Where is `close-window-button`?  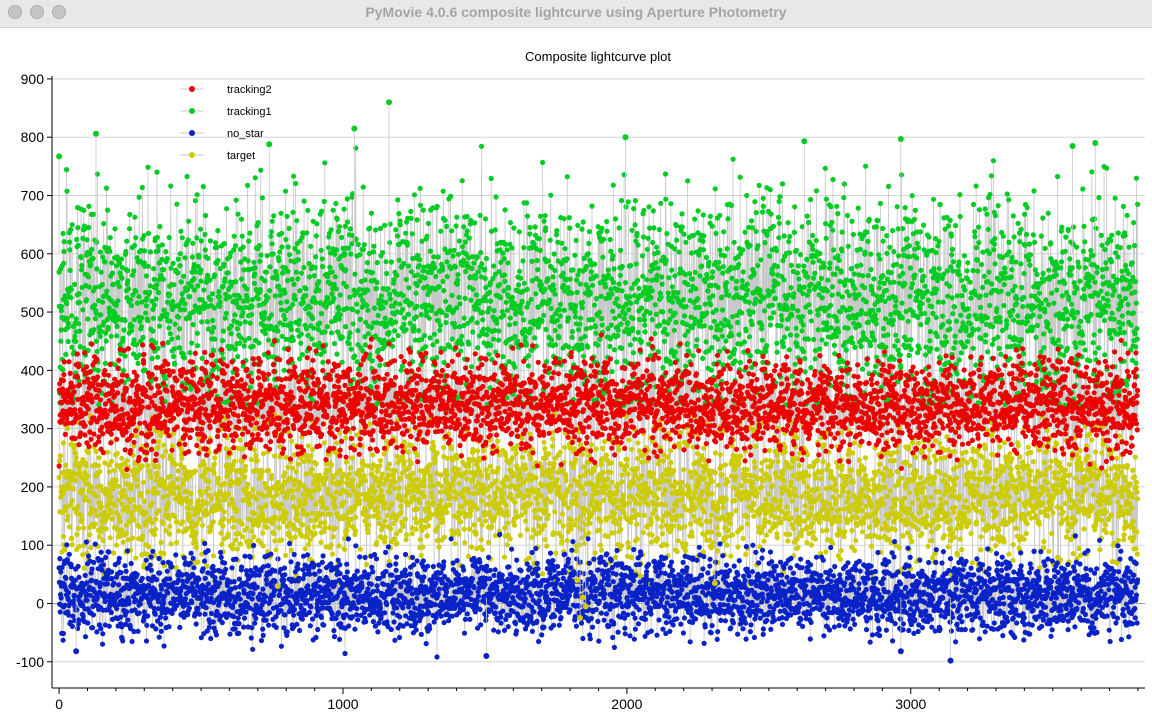
close-window-button is located at coordinates (15, 12).